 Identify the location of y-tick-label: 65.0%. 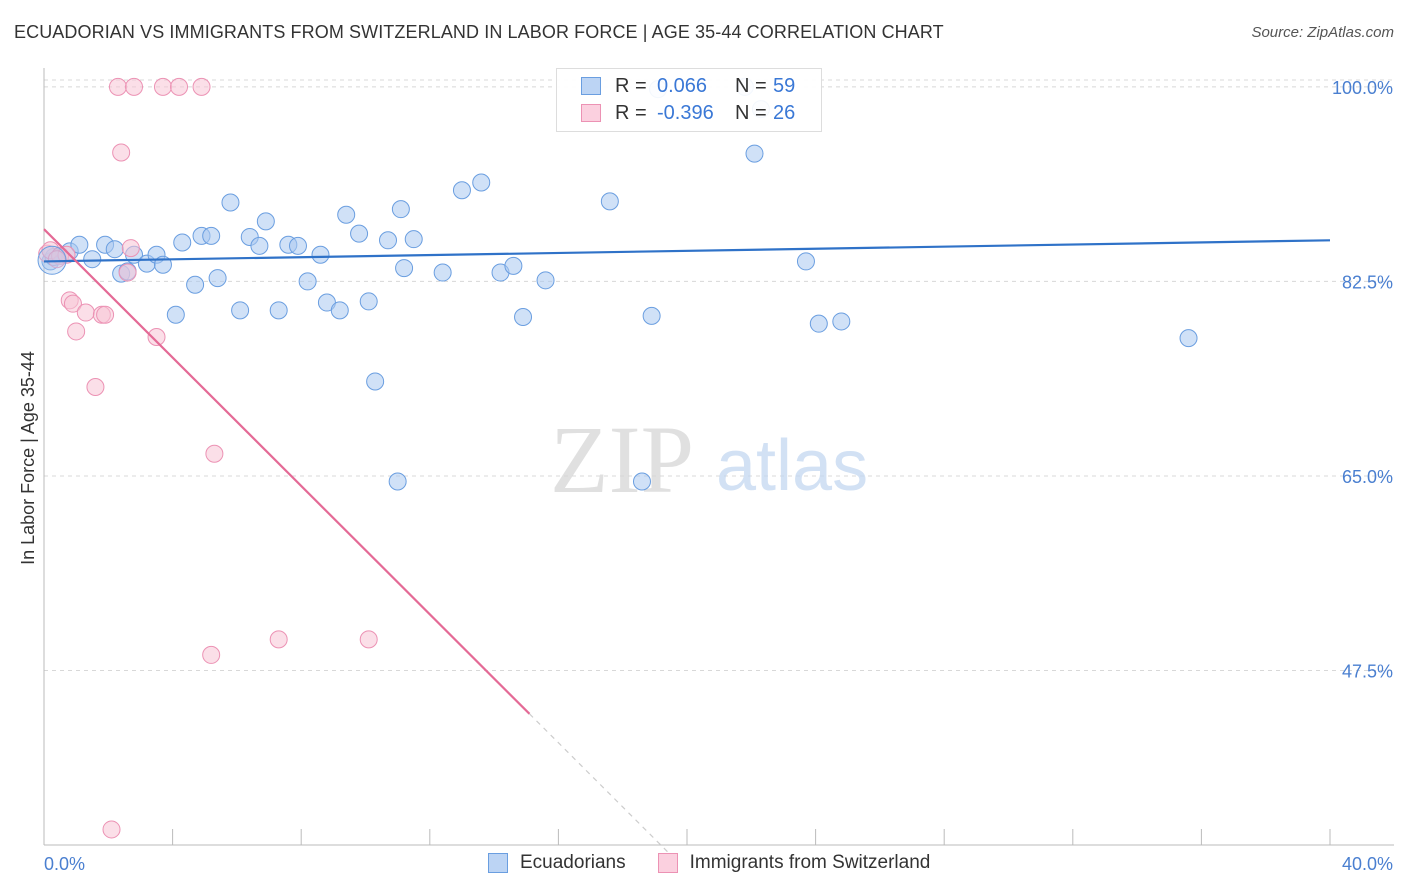
(1367, 477).